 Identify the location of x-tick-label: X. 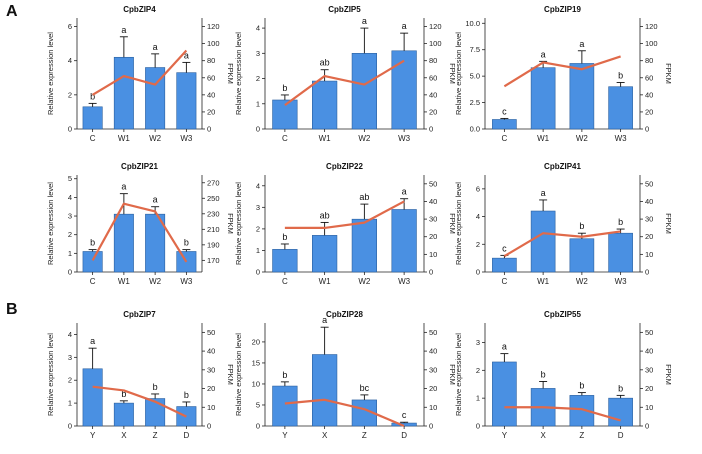
(124, 435).